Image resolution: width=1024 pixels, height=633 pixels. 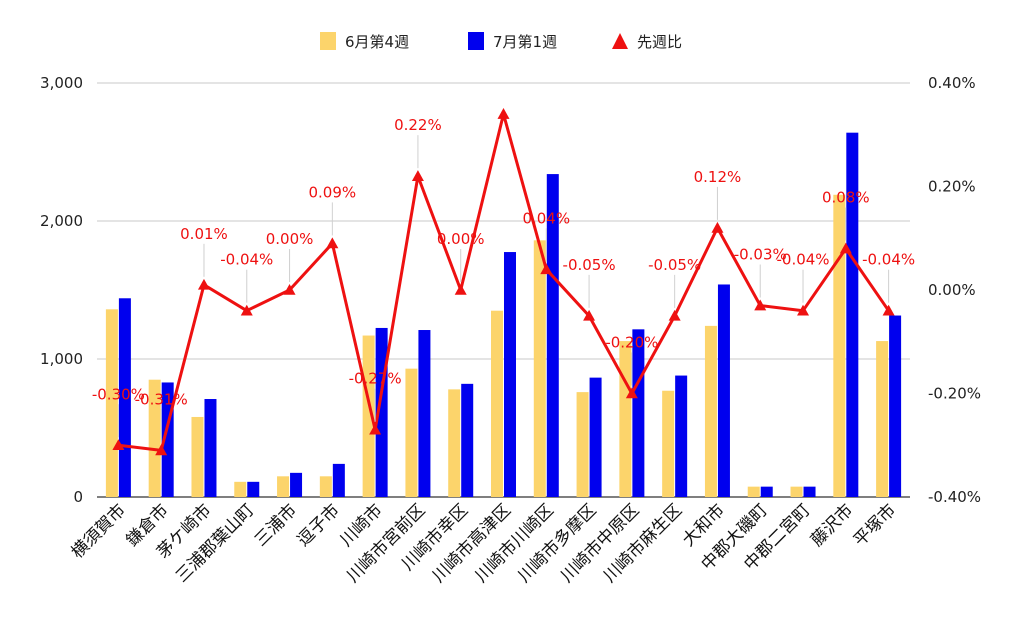 What do you see at coordinates (952, 83) in the screenshot?
I see `y-right-tick-label: 0.40%` at bounding box center [952, 83].